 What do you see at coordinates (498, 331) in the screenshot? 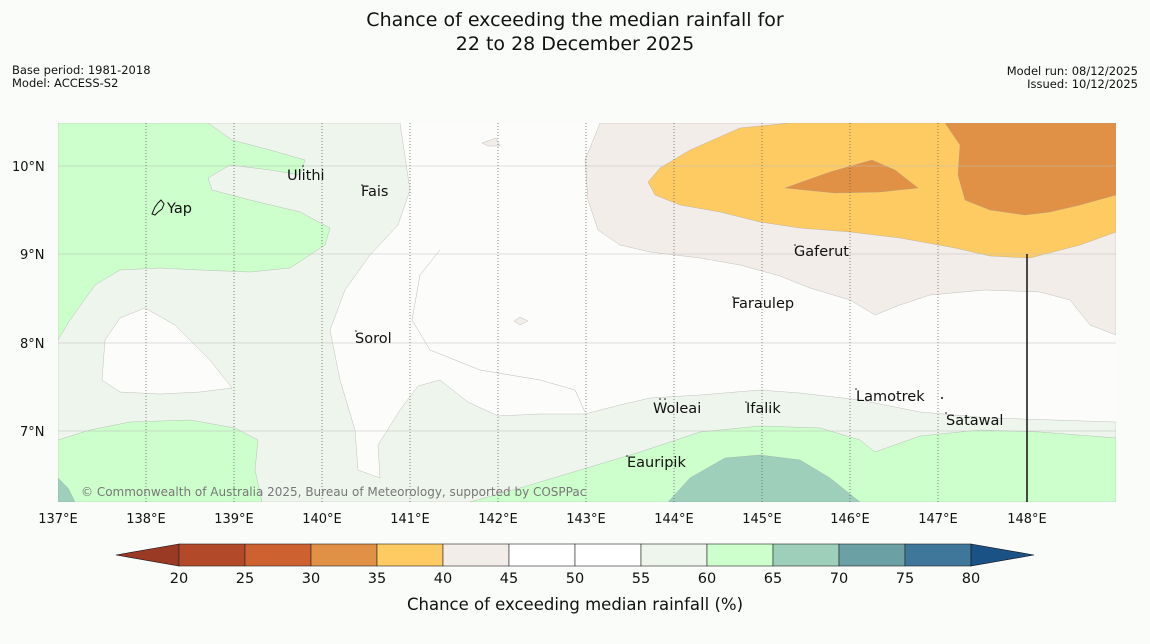
I see `field-faint-contour` at bounding box center [498, 331].